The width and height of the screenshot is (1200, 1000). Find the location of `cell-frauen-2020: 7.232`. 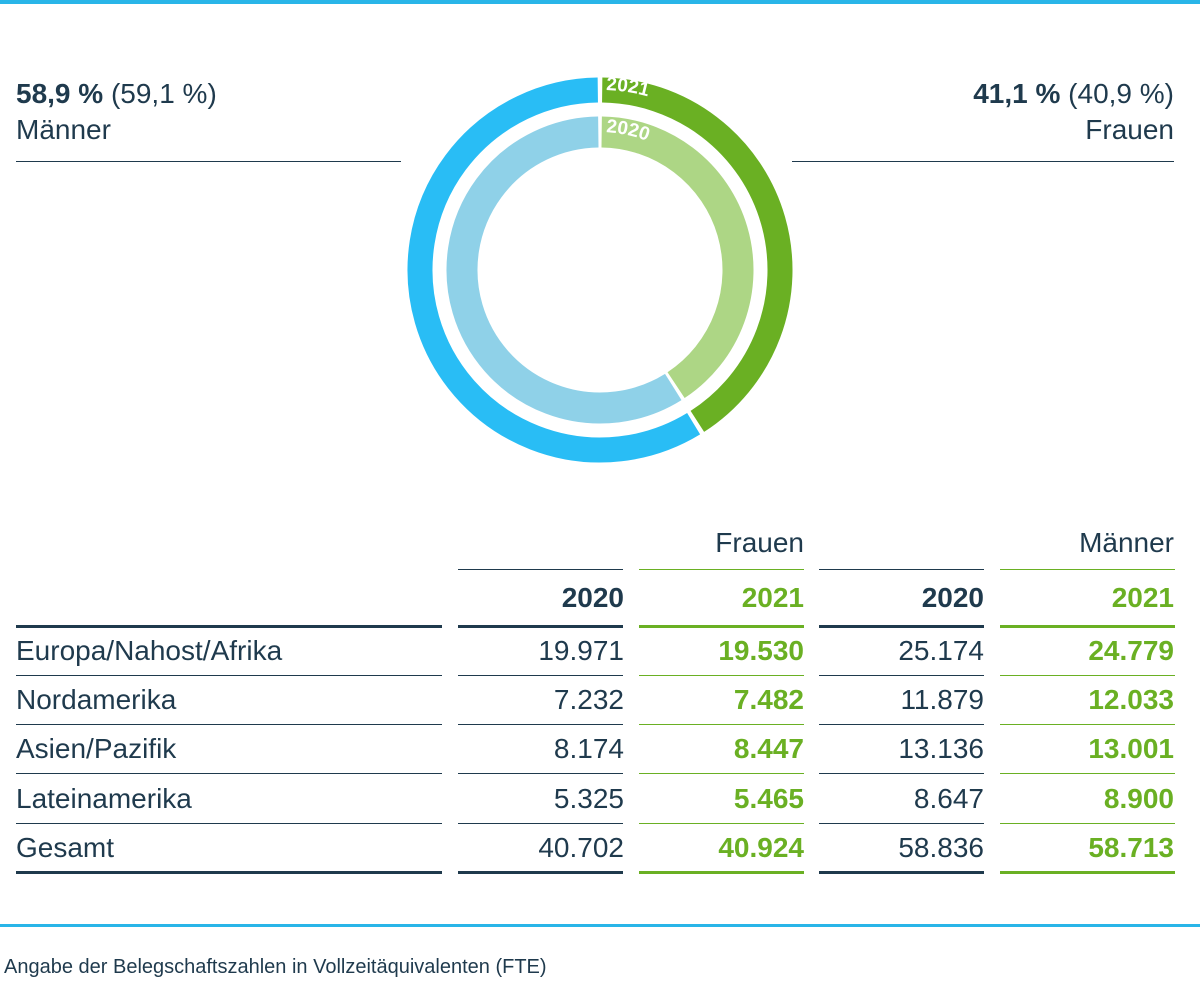

cell-frauen-2020: 7.232 is located at coordinates (588, 699).